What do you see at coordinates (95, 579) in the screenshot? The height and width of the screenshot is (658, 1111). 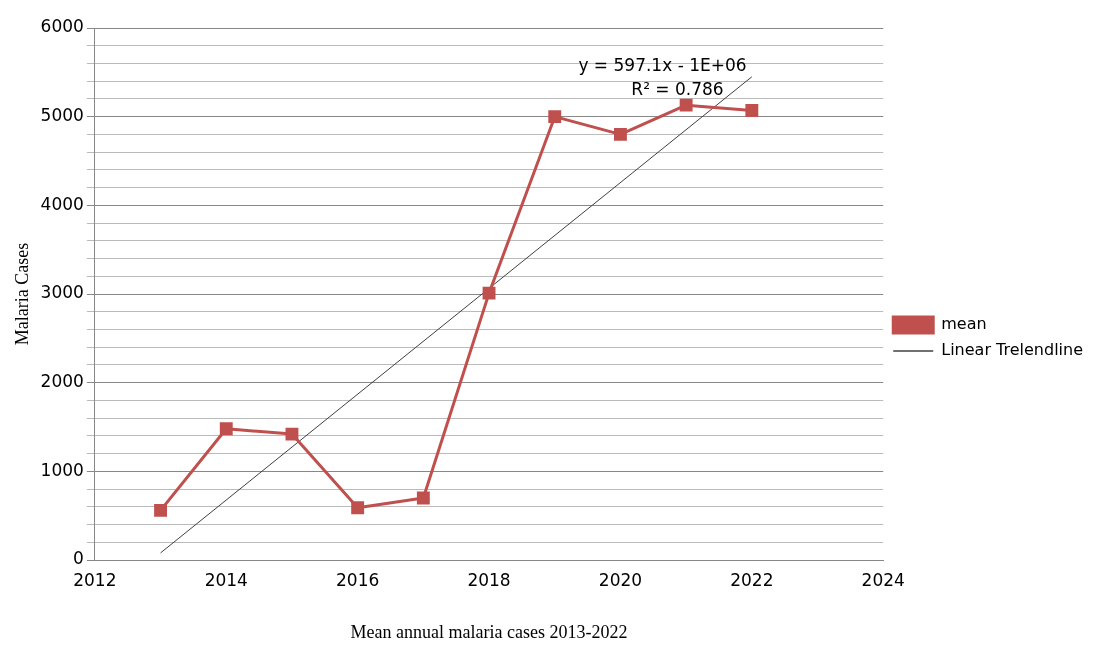 I see `x-tick-label: 2012` at bounding box center [95, 579].